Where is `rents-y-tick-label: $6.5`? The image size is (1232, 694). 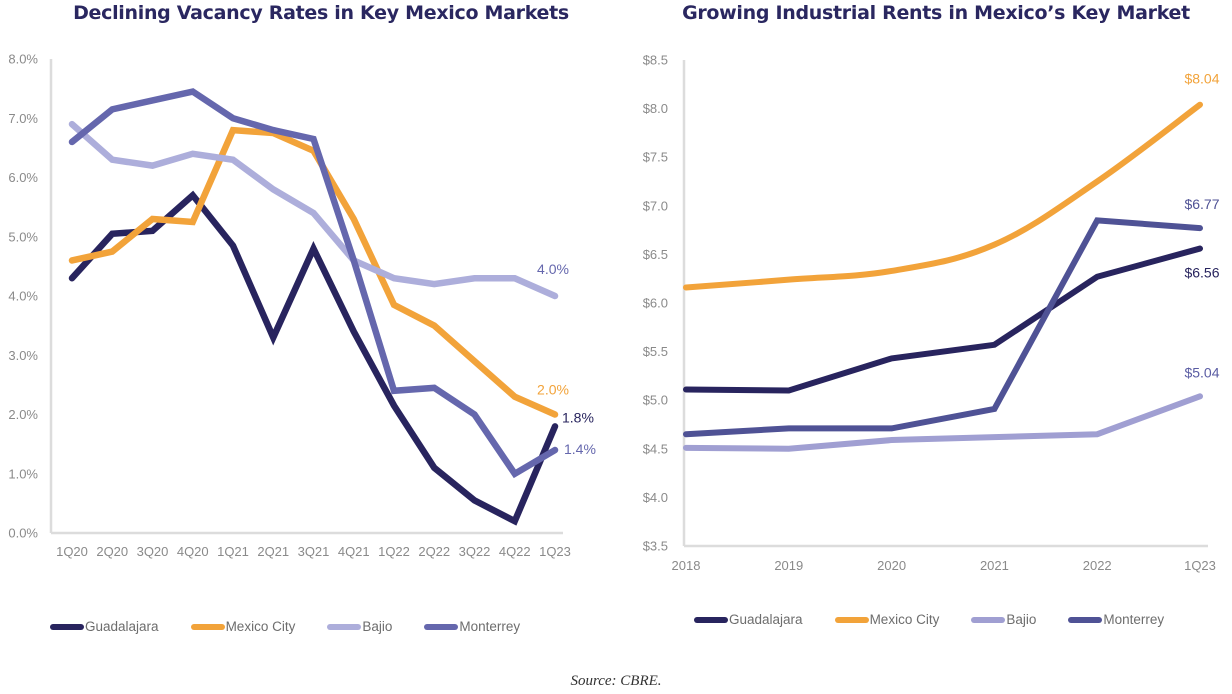
rents-y-tick-label: $6.5 is located at coordinates (655, 254).